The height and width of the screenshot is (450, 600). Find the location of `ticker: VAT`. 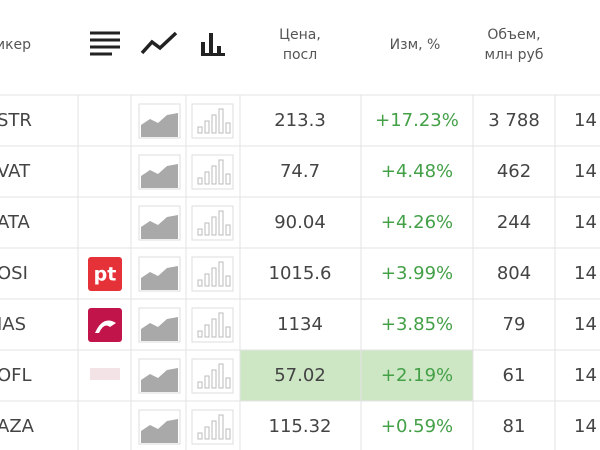

ticker: VAT is located at coordinates (15, 171).